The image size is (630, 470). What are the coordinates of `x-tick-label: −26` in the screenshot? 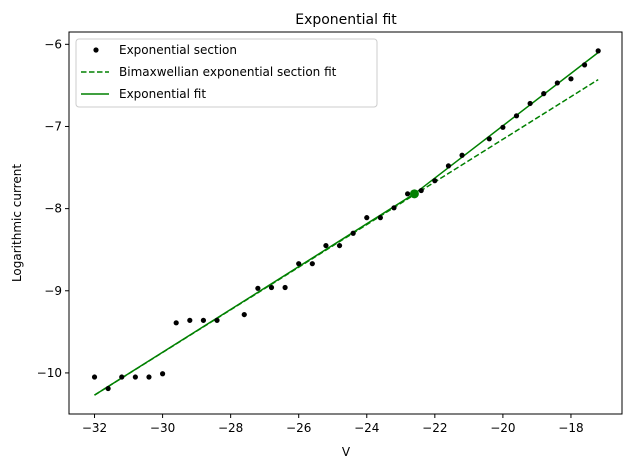 It's located at (298, 428).